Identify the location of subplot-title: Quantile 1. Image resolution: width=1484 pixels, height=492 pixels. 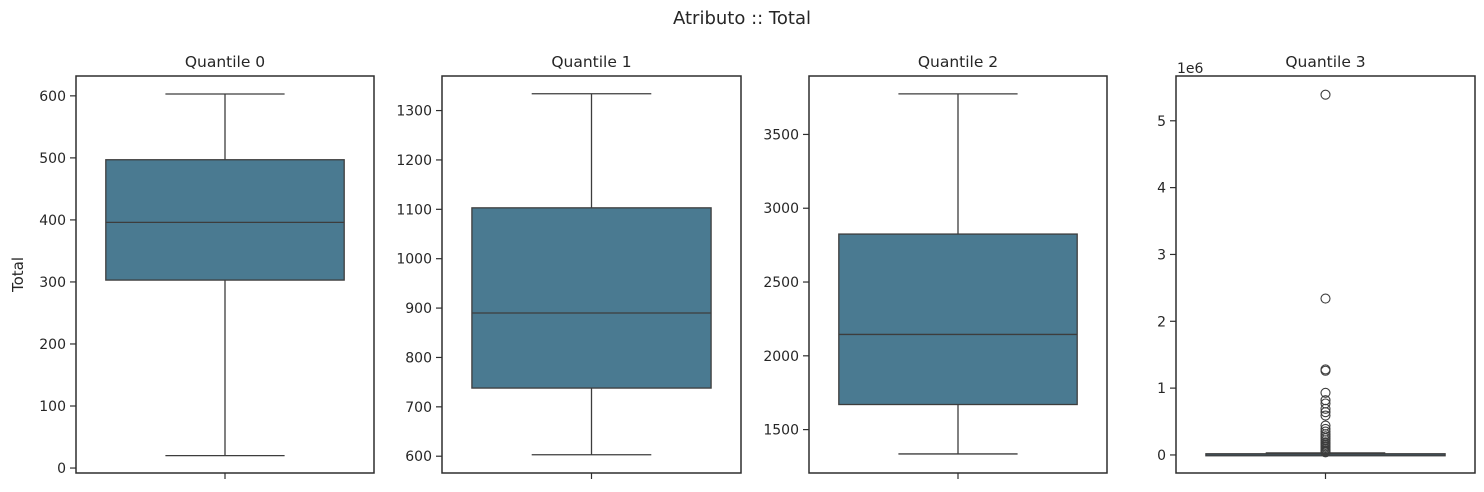
(591, 62).